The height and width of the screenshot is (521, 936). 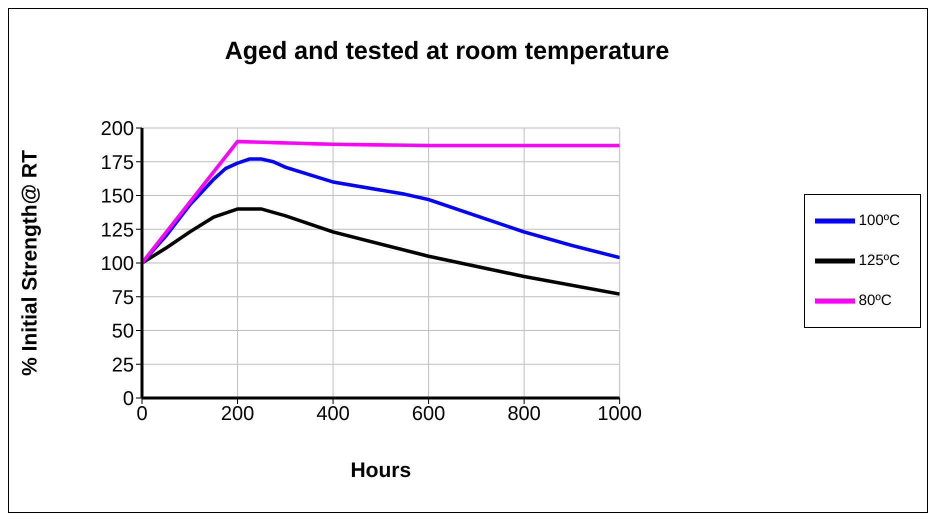 I want to click on y-tick-label: 0, so click(x=128, y=399).